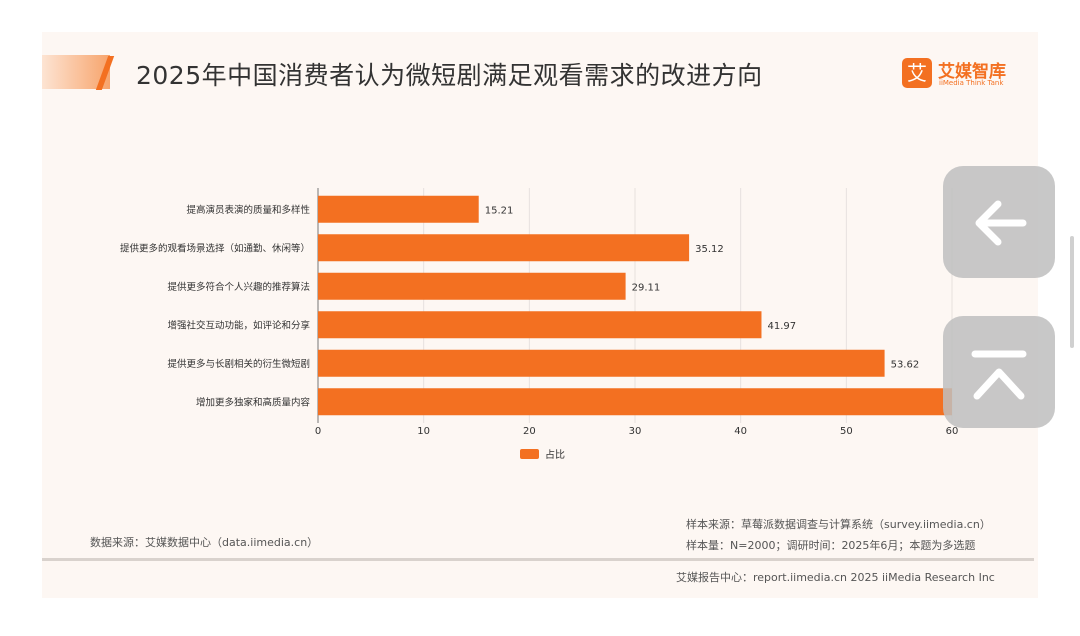  Describe the element at coordinates (971, 83) in the screenshot. I see `logo-subtitle: iiMedia Think Tank` at that location.